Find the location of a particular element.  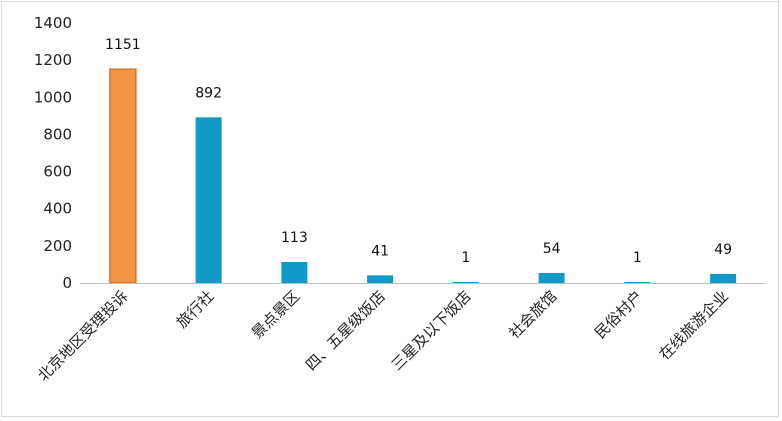

category-label-2: 旅行社 is located at coordinates (195, 309).